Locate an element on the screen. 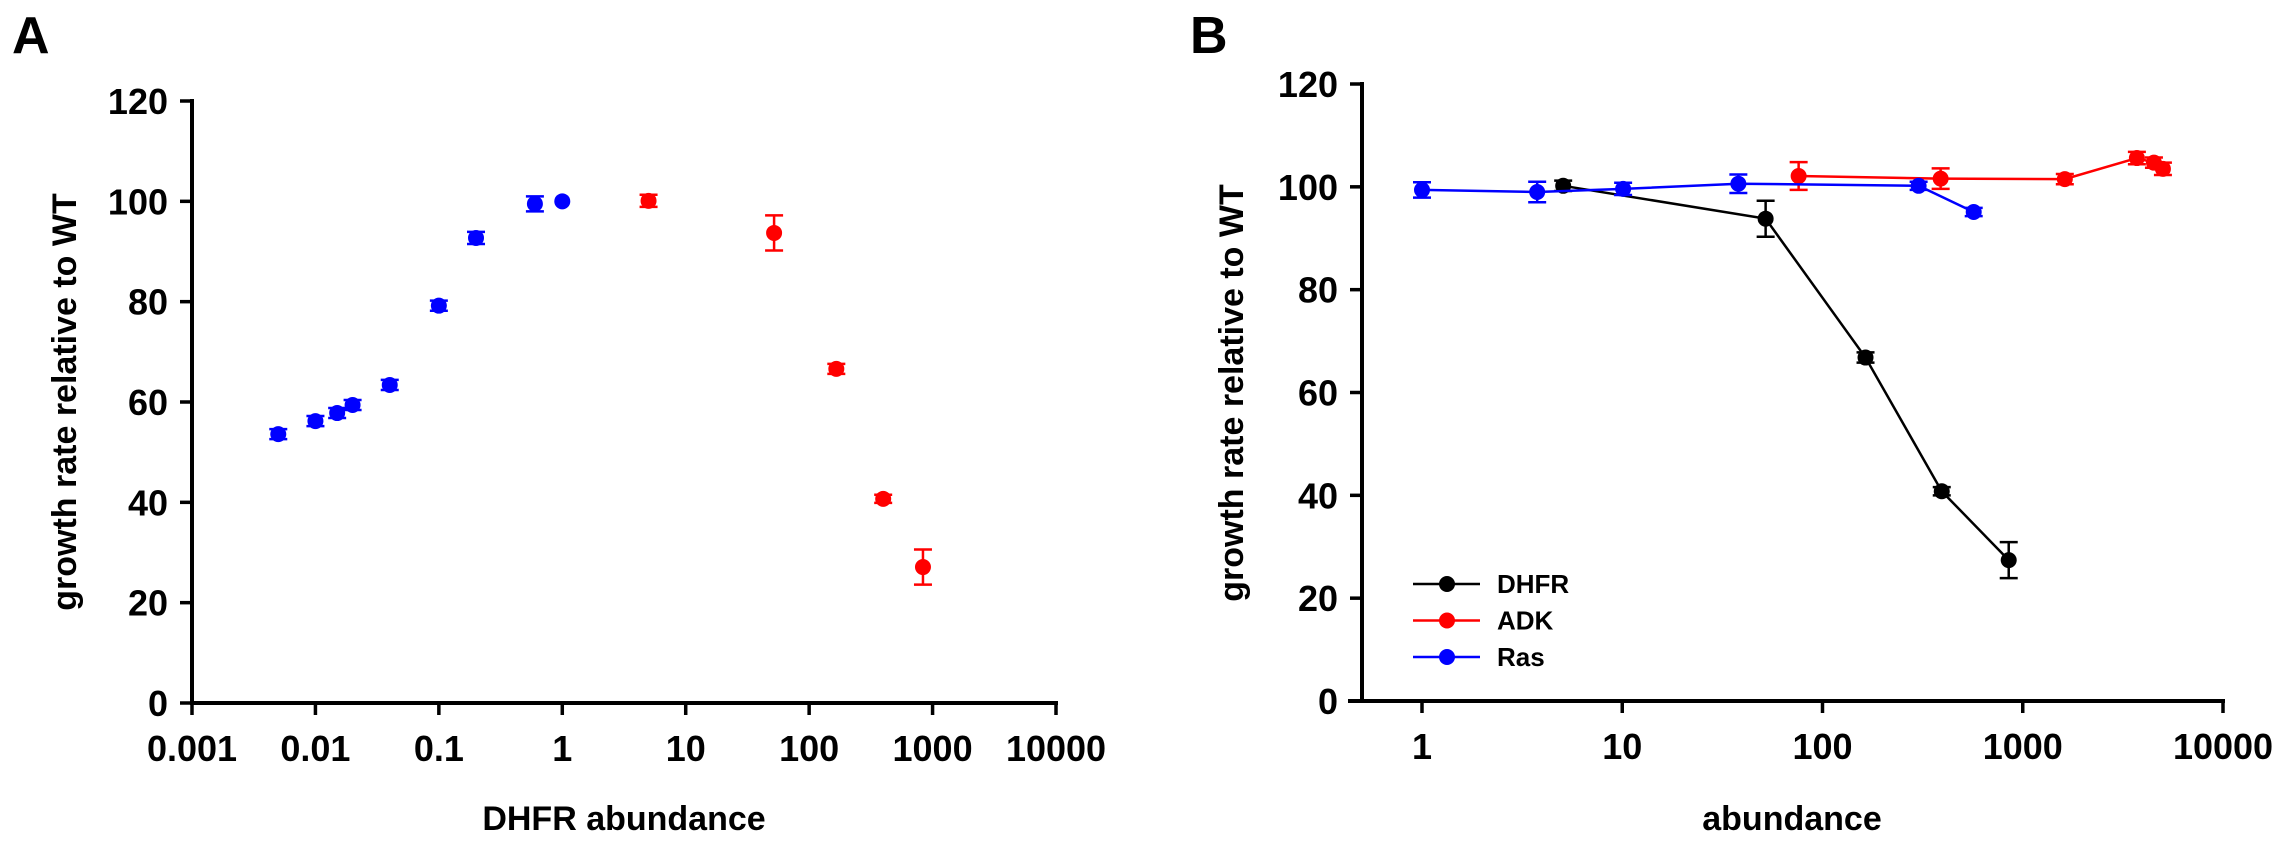  panel-b-x-tick-label: 100 is located at coordinates (1822, 746).